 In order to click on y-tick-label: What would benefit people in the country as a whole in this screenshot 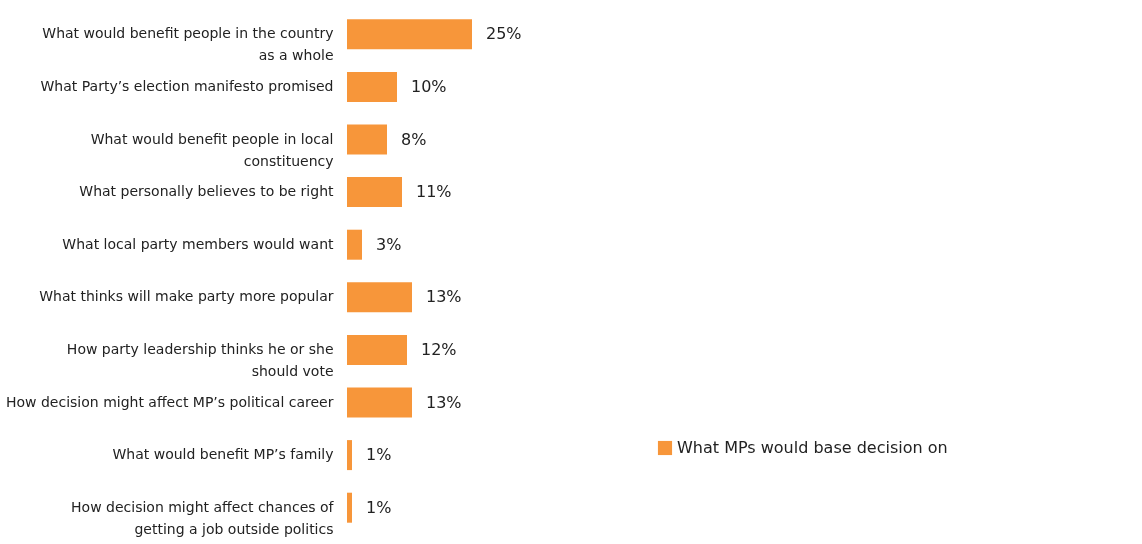, I will do `click(188, 44)`.